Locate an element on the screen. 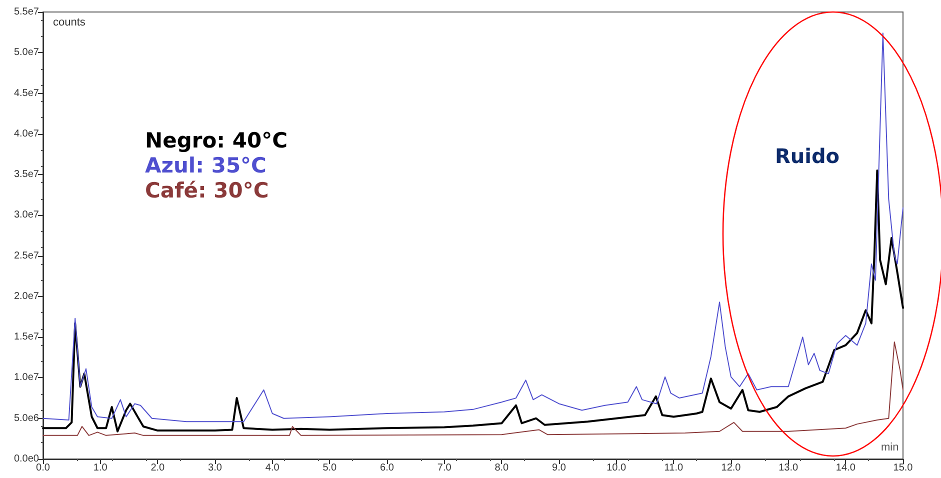  x-tick-label: 7.0 is located at coordinates (444, 468).